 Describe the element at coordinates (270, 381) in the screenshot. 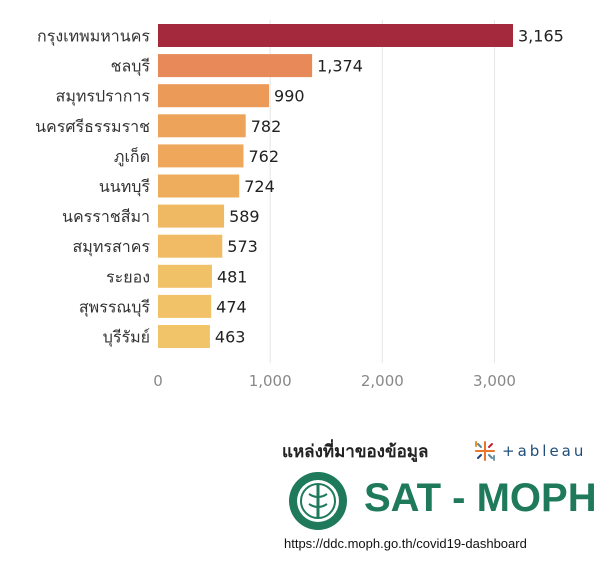

I see `x-tick-label: 1,000` at that location.